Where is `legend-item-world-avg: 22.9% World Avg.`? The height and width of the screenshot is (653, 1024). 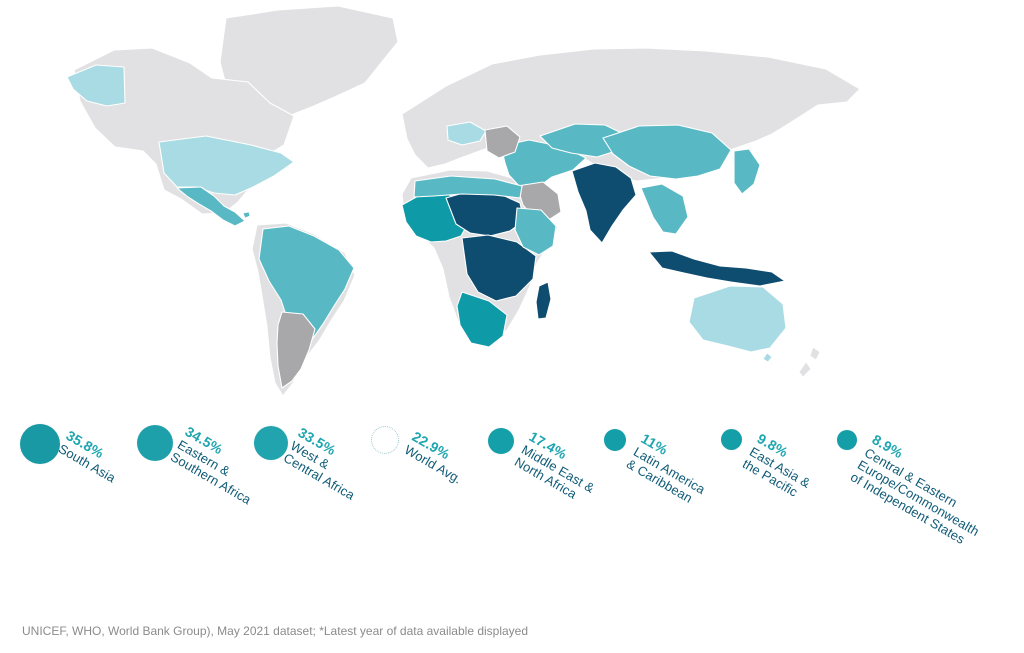
legend-item-world-avg: 22.9% World Avg. is located at coordinates (455, 505).